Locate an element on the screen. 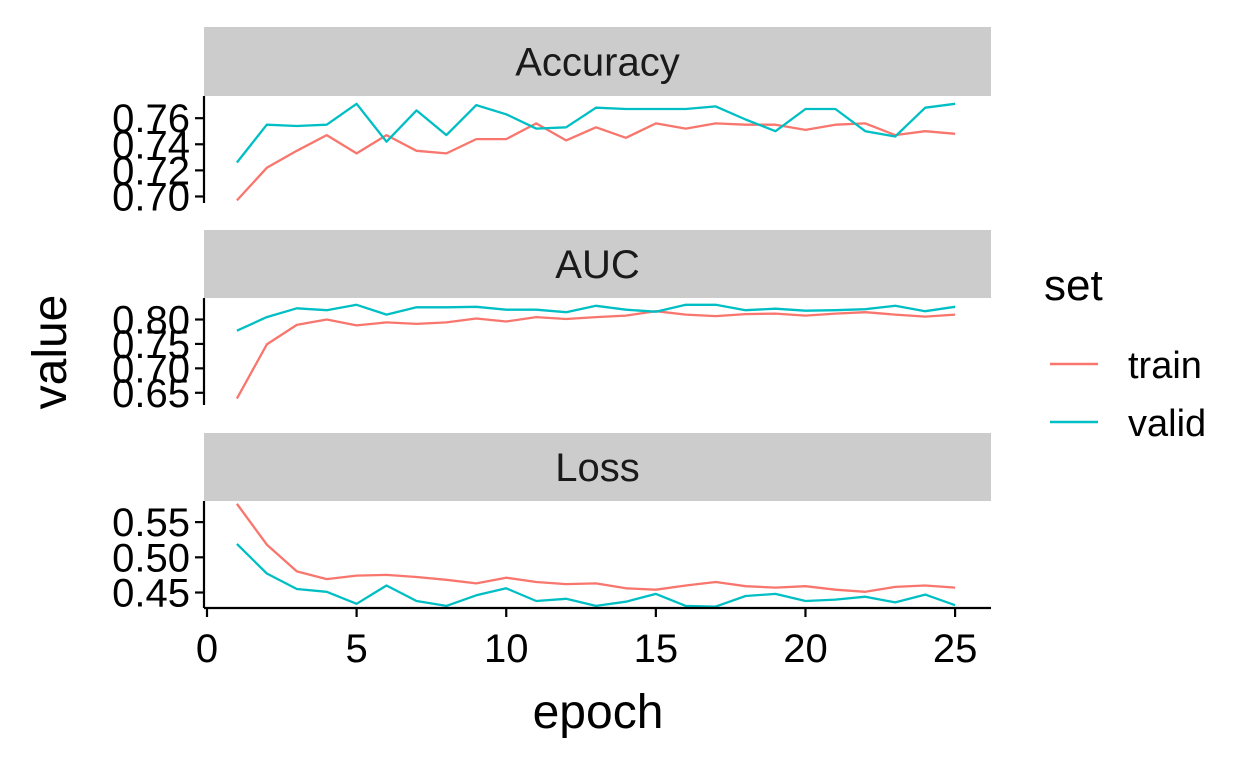 This screenshot has width=1248, height=768. y-tick-label: 0.72 is located at coordinates (151, 171).